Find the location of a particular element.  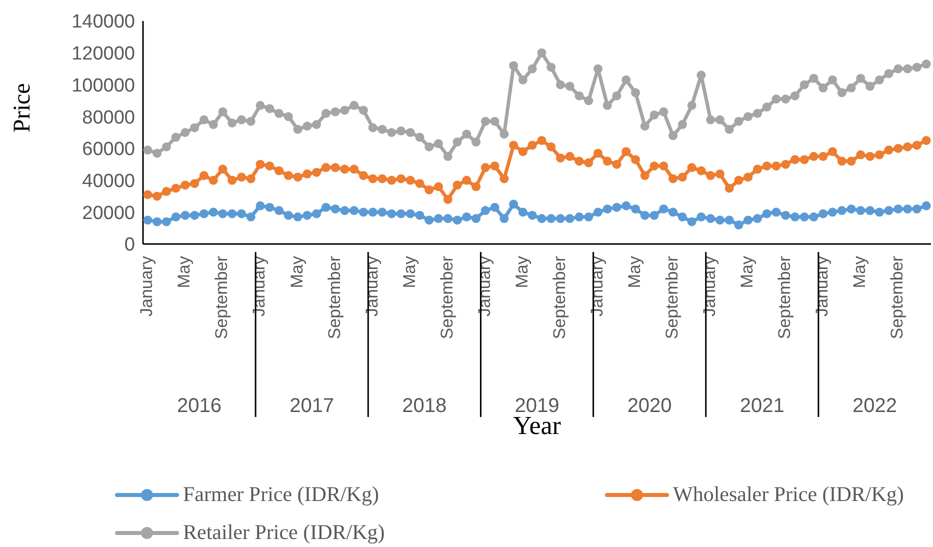

text: 2020 is located at coordinates (649, 406).